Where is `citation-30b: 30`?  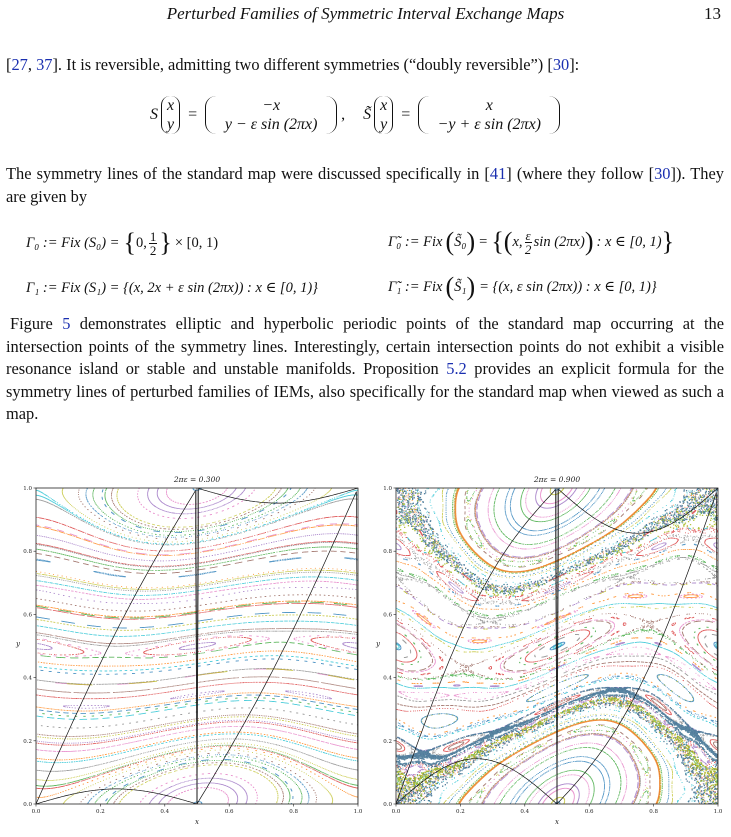 citation-30b: 30 is located at coordinates (662, 173).